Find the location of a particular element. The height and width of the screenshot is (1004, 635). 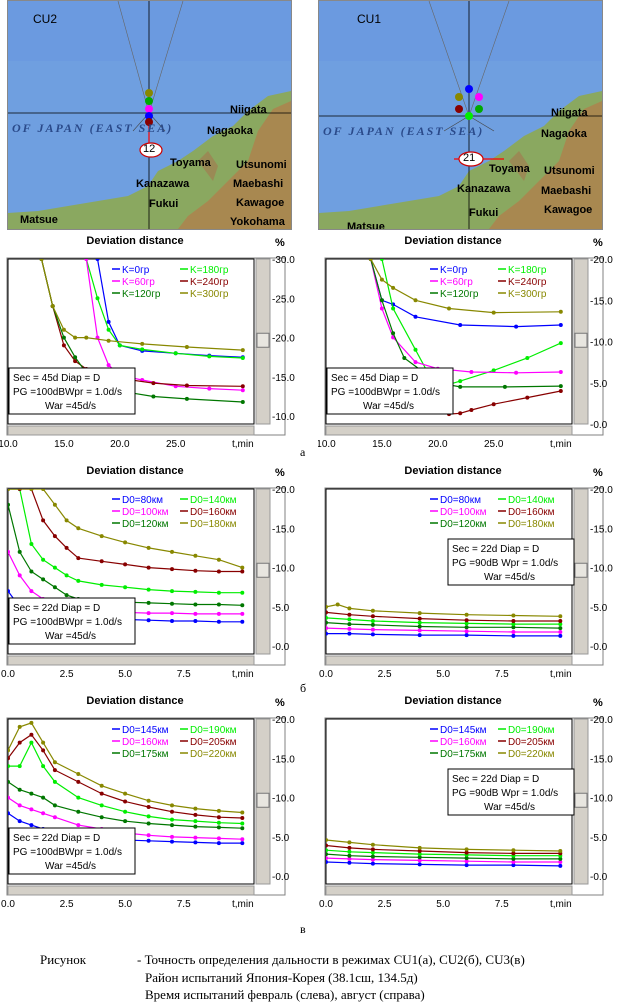

legend-entry: K=180гр is located at coordinates (209, 270).